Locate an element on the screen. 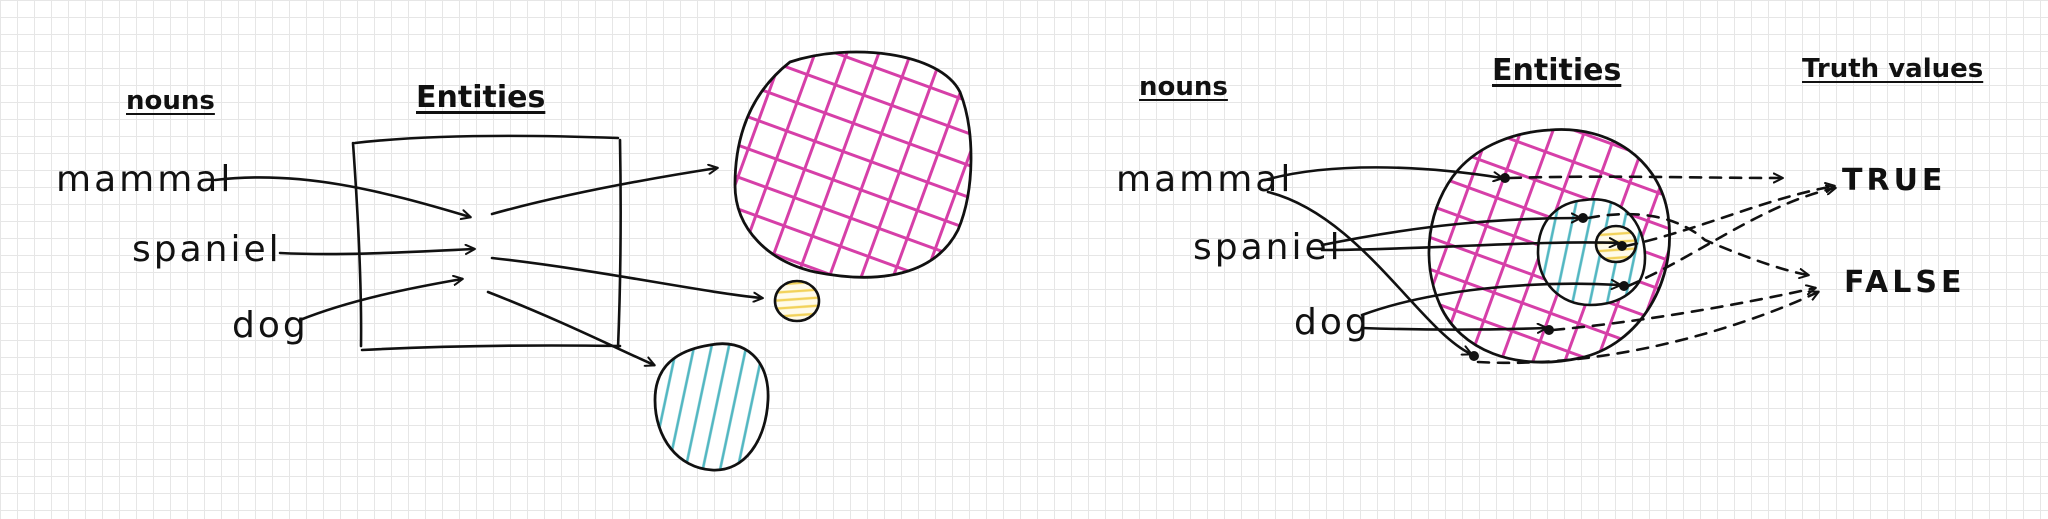  dog-set-blob is located at coordinates (711, 407).